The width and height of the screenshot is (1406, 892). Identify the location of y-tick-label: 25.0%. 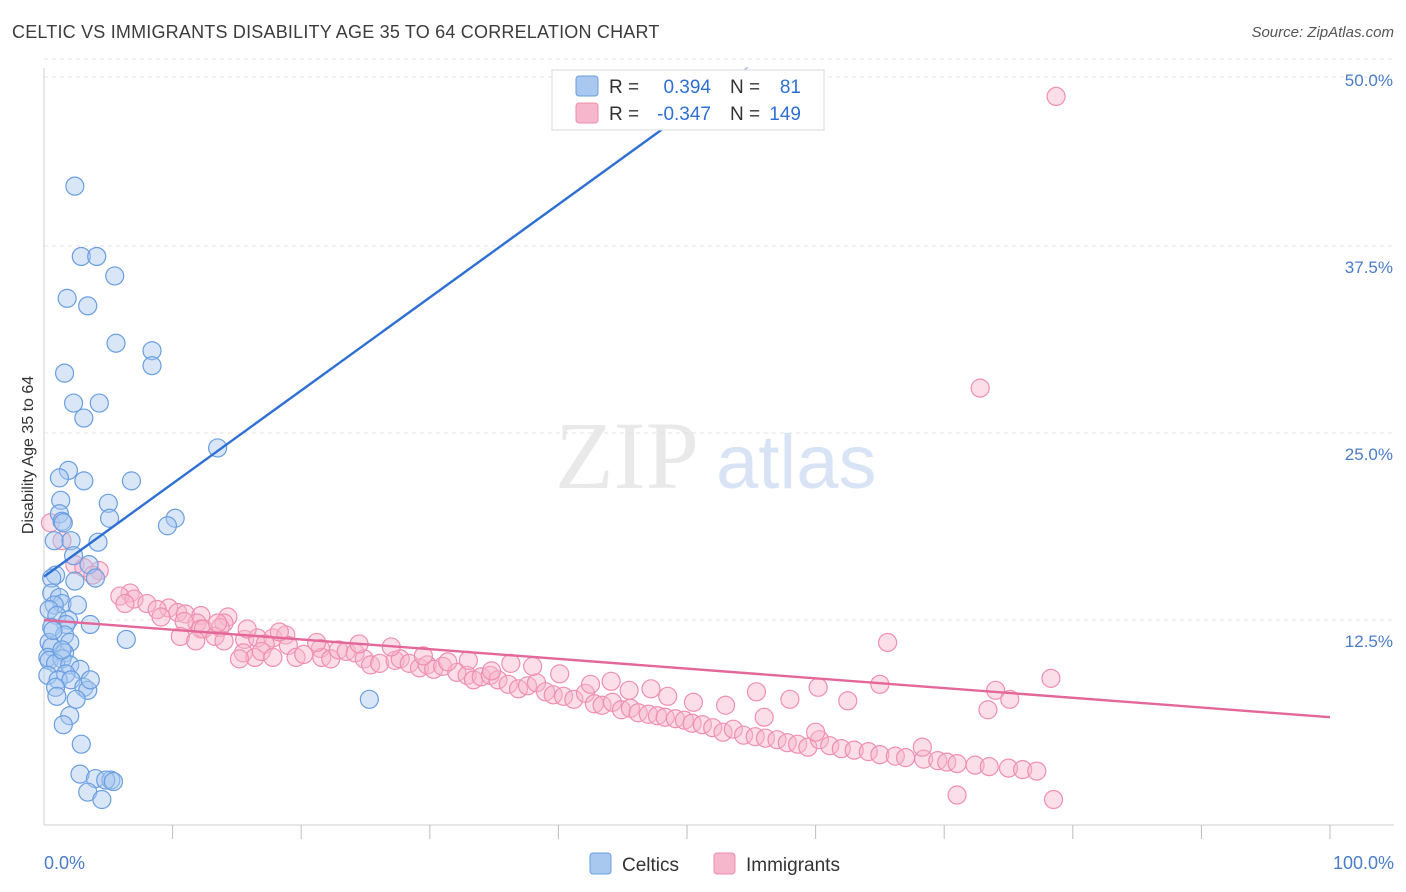
(1369, 454).